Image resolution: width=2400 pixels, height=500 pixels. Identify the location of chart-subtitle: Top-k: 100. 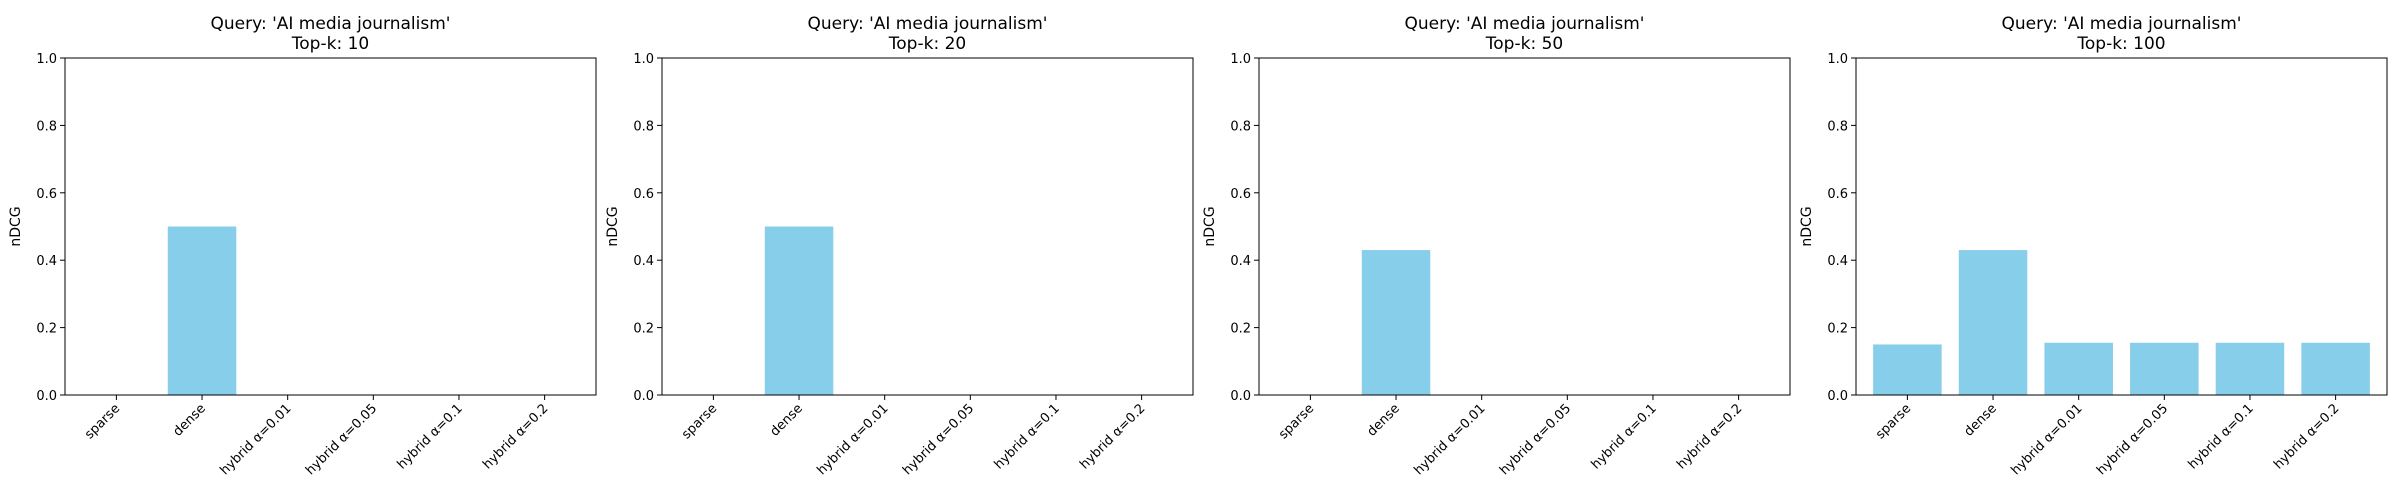
(2120, 44).